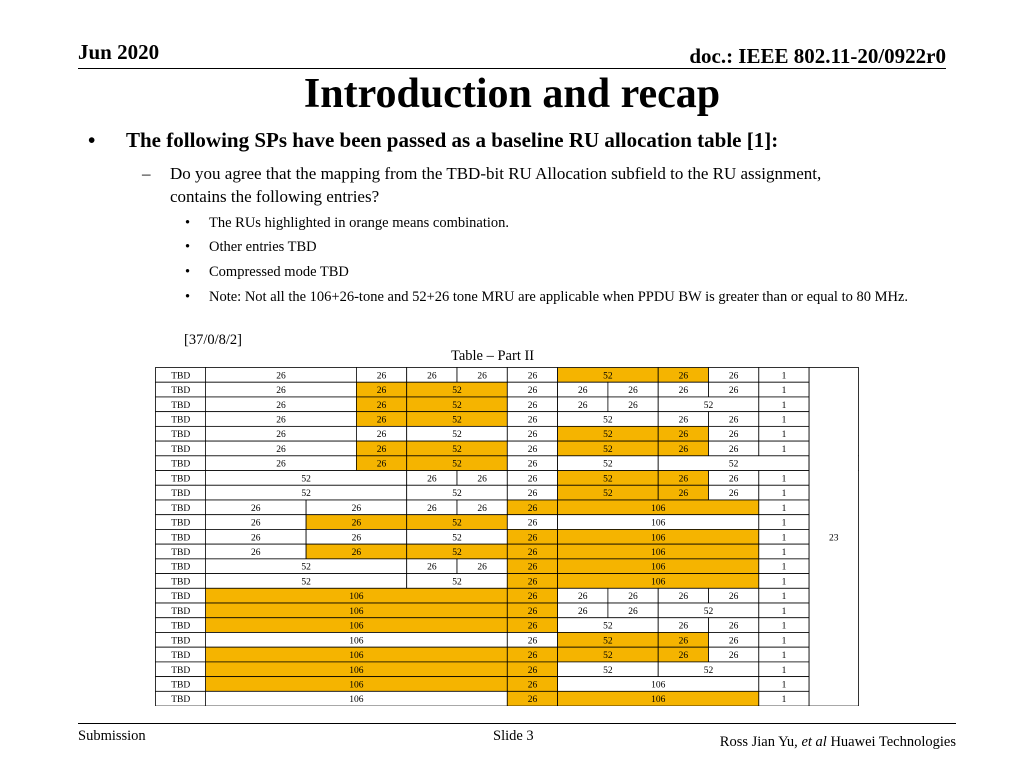 This screenshot has width=1024, height=768. What do you see at coordinates (279, 272) in the screenshot?
I see `sub-bullet-text: Compressed mode TBD` at bounding box center [279, 272].